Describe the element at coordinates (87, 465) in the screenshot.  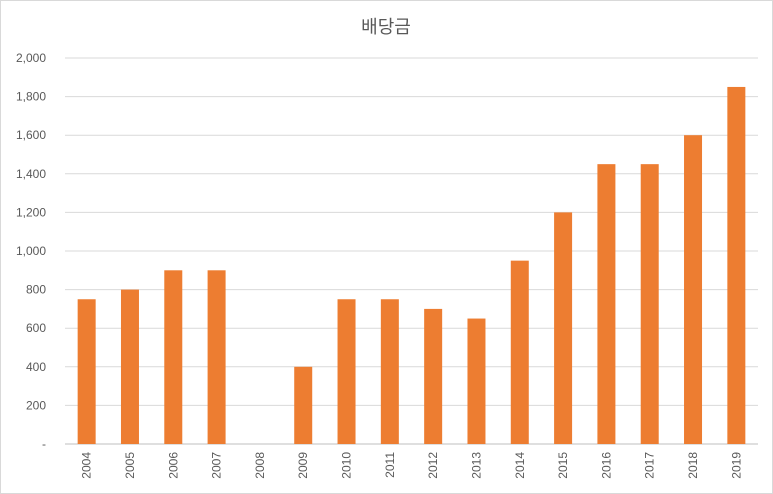
I see `x-tick-label: 2004` at that location.